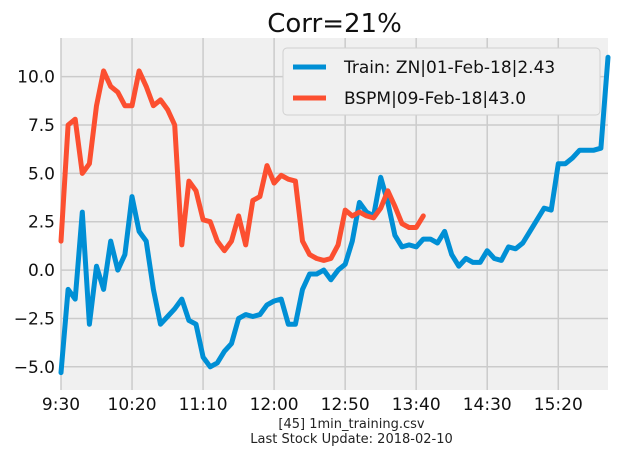  I want to click on x-tick-label: 14:30, so click(487, 405).